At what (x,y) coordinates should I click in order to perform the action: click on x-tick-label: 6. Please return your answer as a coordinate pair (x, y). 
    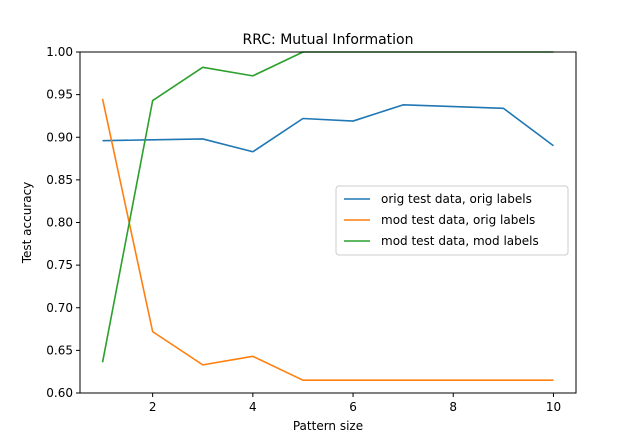
    Looking at the image, I should click on (353, 407).